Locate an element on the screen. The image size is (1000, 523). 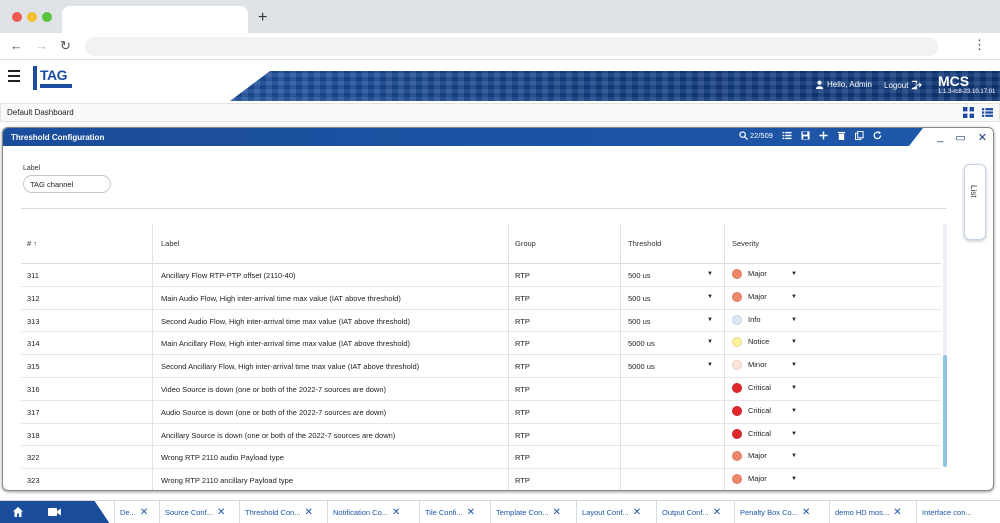
severity-select: Notice is located at coordinates (750, 342).